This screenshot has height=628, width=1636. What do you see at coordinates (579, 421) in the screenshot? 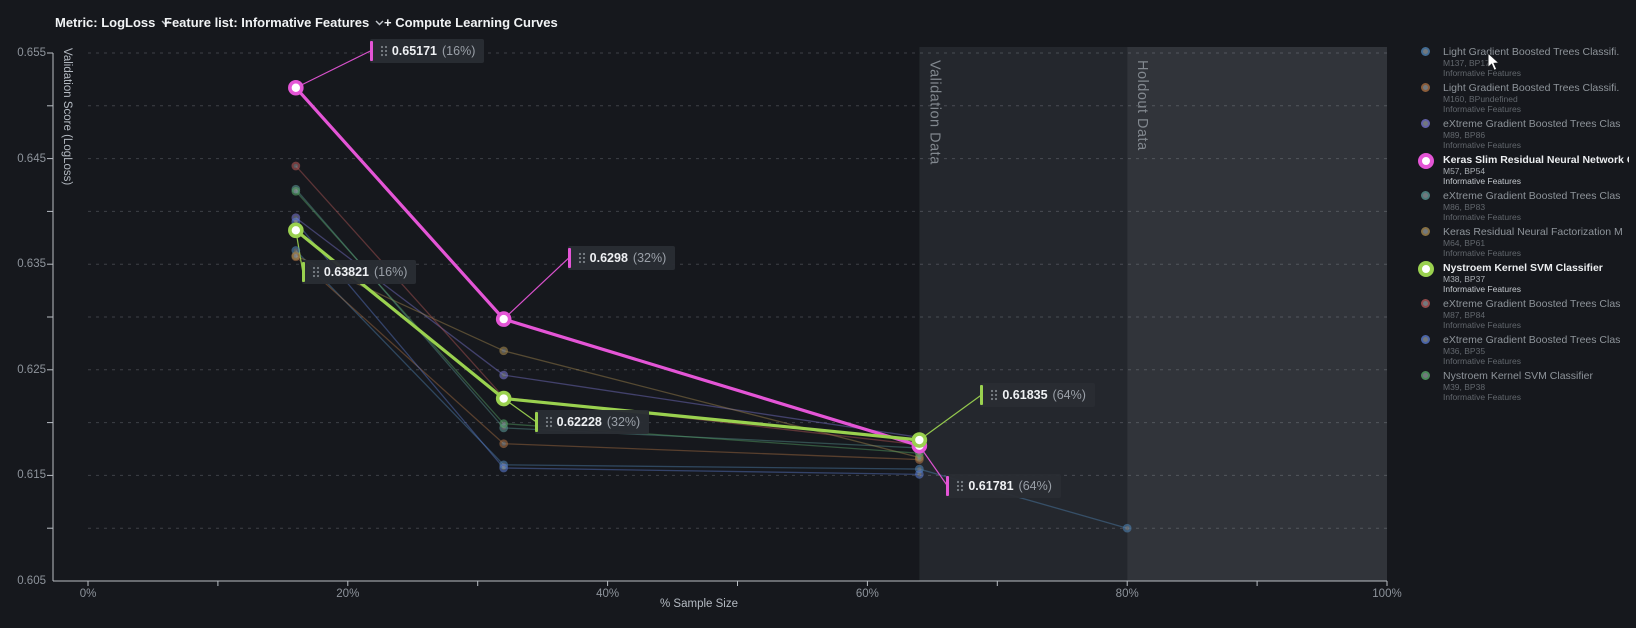
I see `annotation-value: 0.62228` at bounding box center [579, 421].